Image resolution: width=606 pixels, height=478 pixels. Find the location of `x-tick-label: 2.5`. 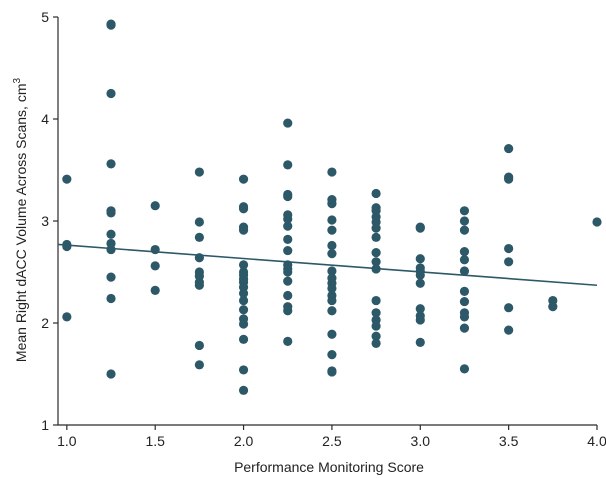

x-tick-label: 2.5 is located at coordinates (332, 441).